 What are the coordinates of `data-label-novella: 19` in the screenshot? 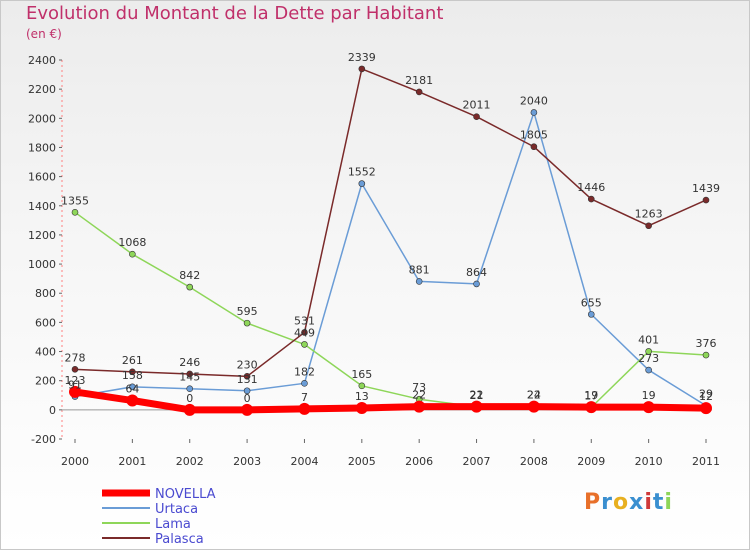 It's located at (591, 395).